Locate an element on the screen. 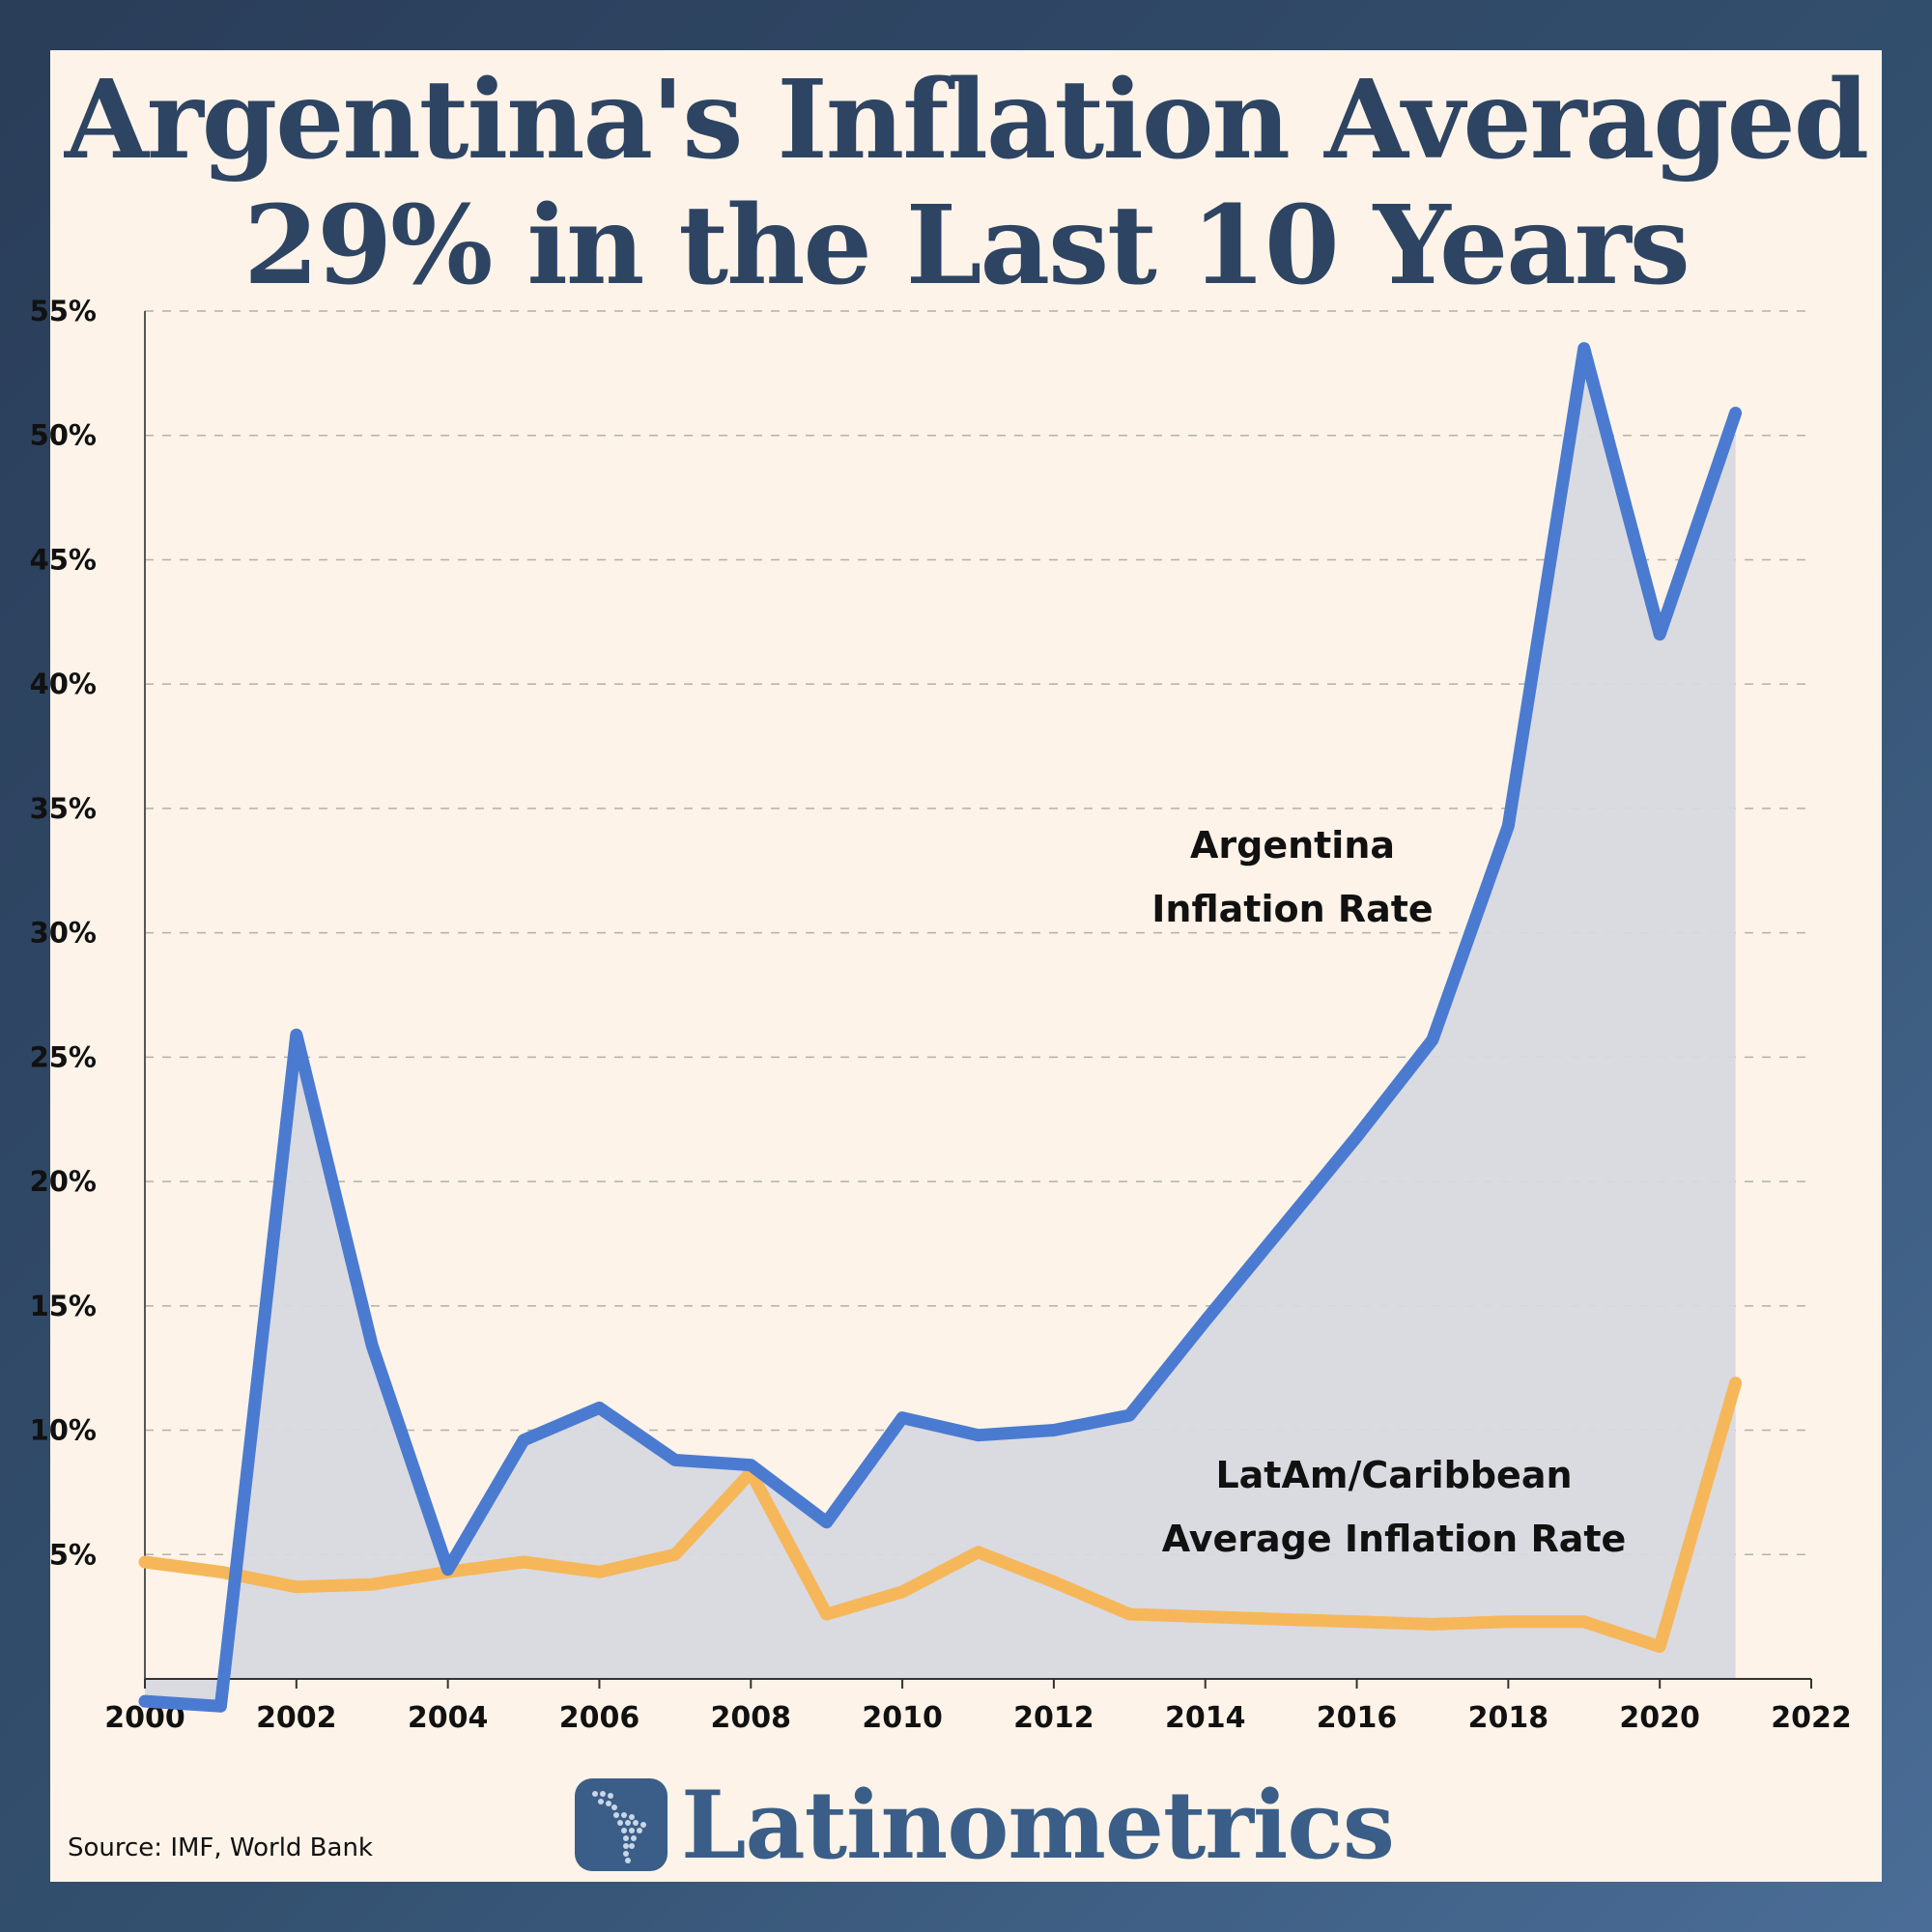 Image resolution: width=1932 pixels, height=1932 pixels. brand-logo: Latinometrics is located at coordinates (985, 1825).